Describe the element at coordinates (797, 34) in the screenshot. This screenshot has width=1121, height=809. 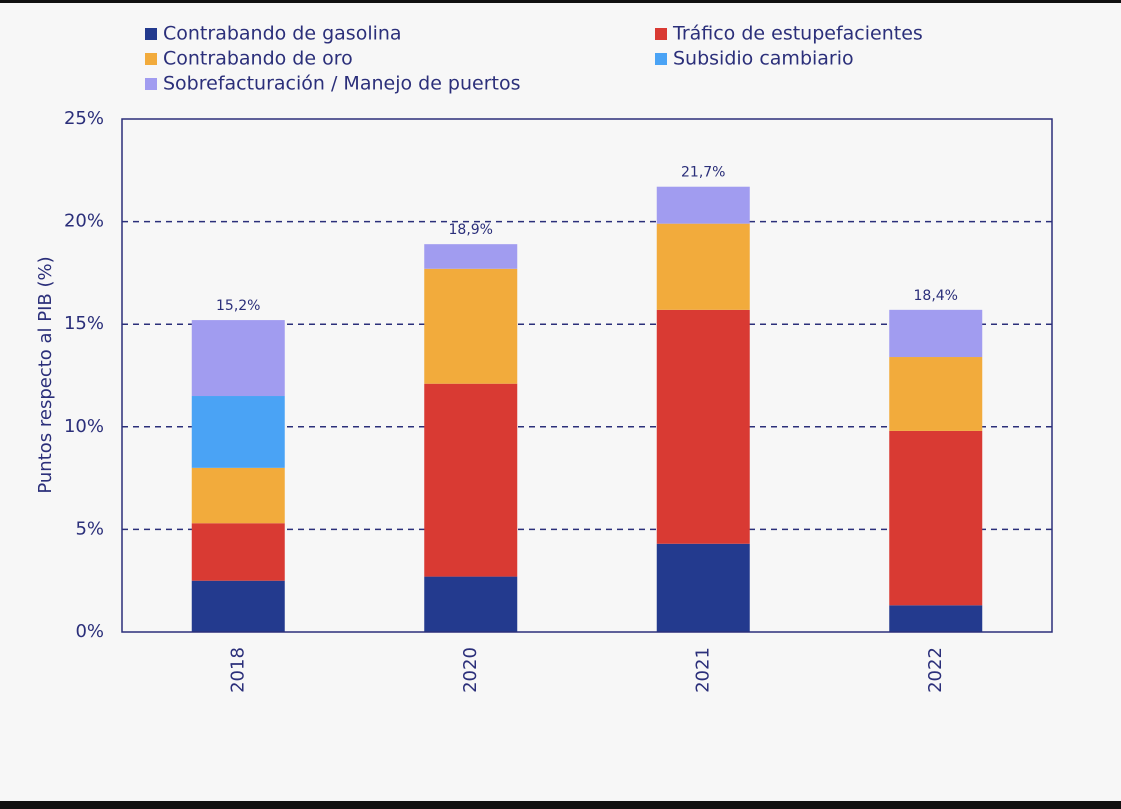
I see `legend-label: Tráfico de estupefacientes` at that location.